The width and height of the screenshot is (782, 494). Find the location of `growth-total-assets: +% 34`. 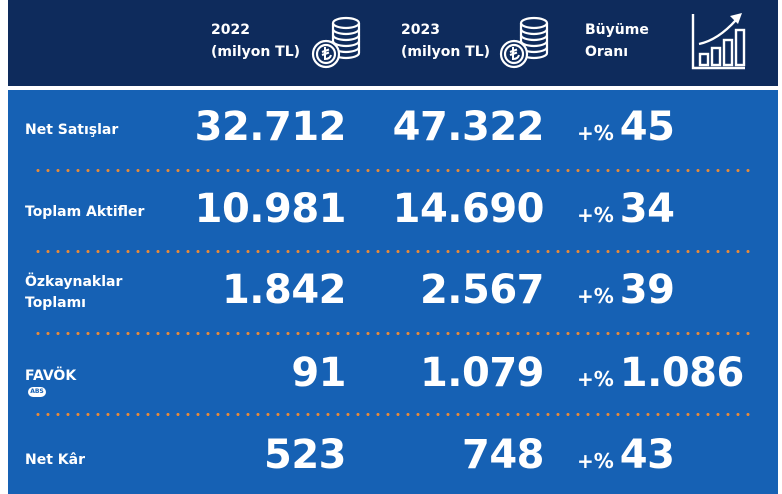

growth-total-assets: +% 34 is located at coordinates (626, 209).